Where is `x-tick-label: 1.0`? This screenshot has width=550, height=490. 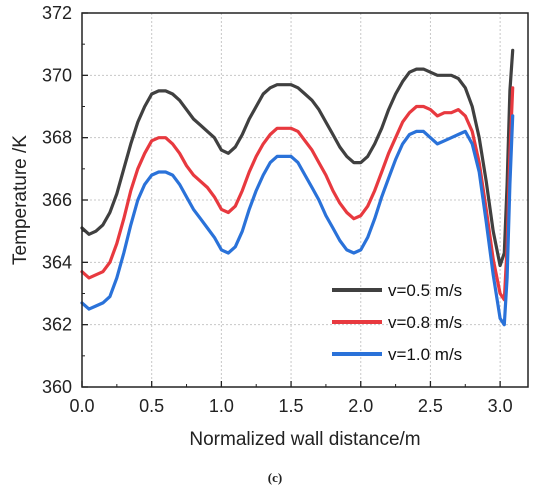
x-tick-label: 1.0 is located at coordinates (221, 406).